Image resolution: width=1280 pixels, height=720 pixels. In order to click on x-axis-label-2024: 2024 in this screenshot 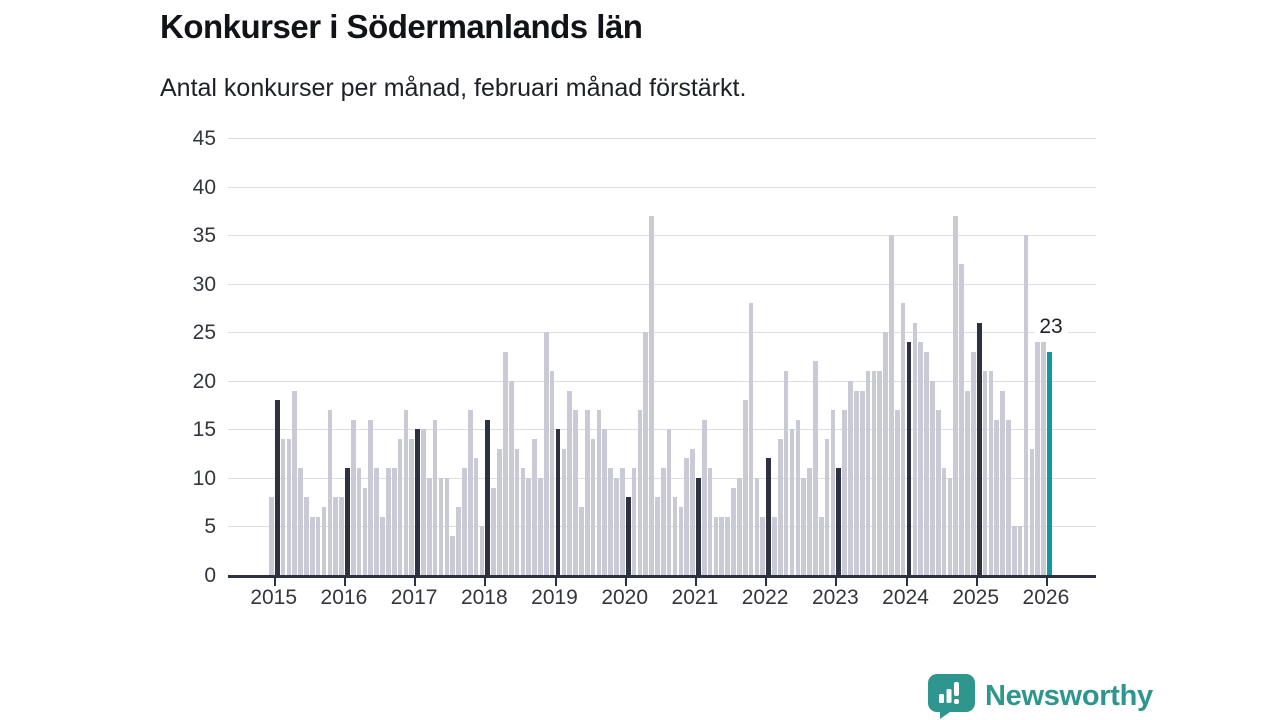, I will do `click(905, 597)`.